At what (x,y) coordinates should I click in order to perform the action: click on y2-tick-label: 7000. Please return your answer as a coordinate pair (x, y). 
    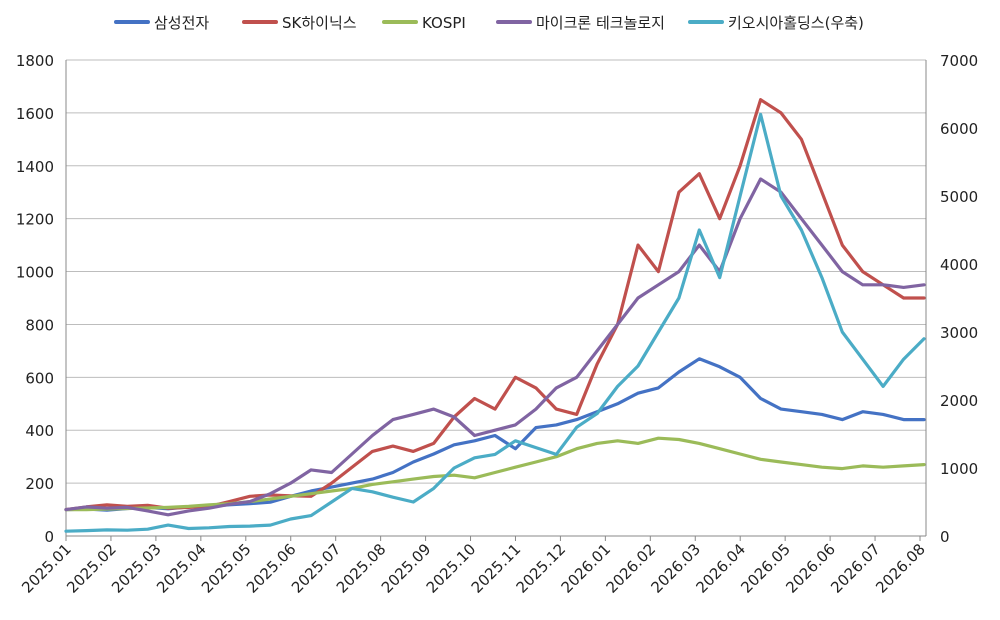
    Looking at the image, I should click on (959, 61).